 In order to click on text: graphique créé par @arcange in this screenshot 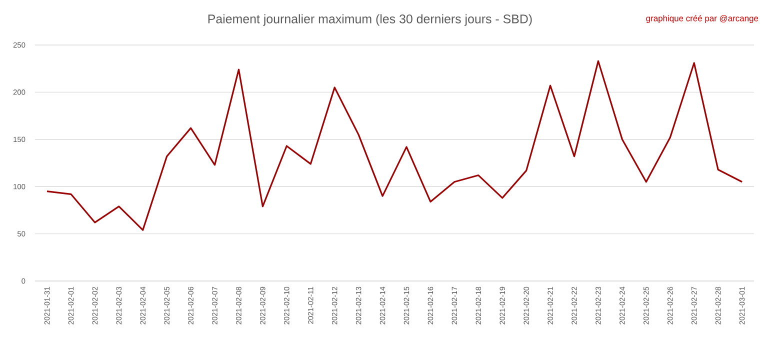, I will do `click(702, 19)`.